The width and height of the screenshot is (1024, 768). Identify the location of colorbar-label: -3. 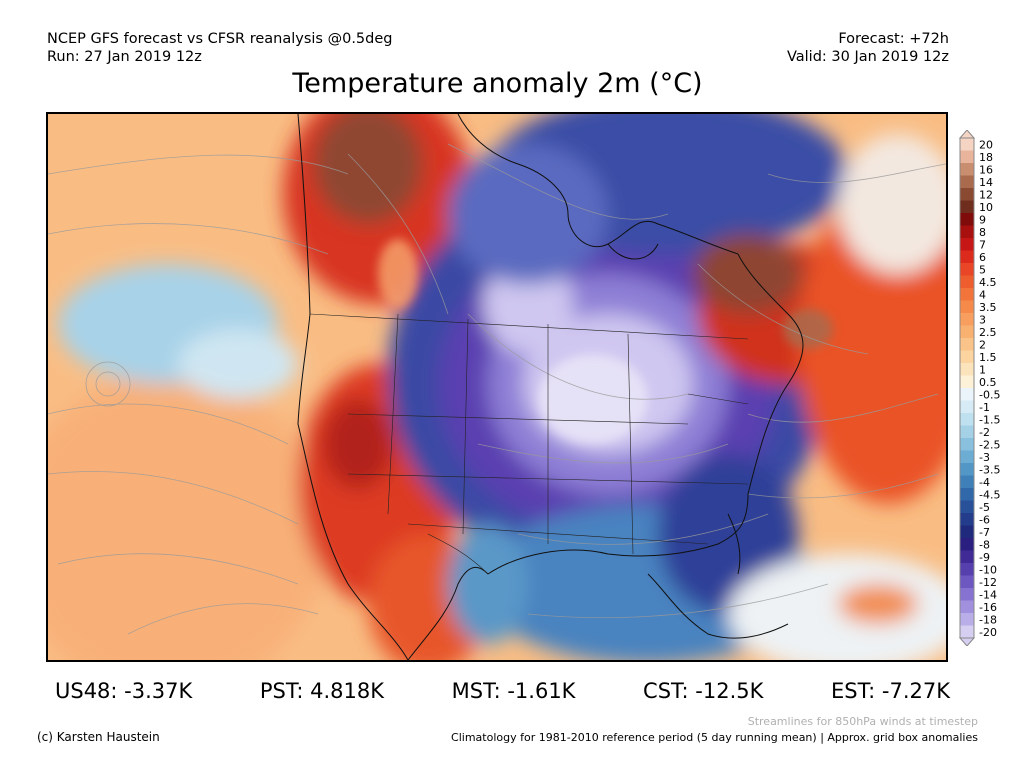
(984, 457).